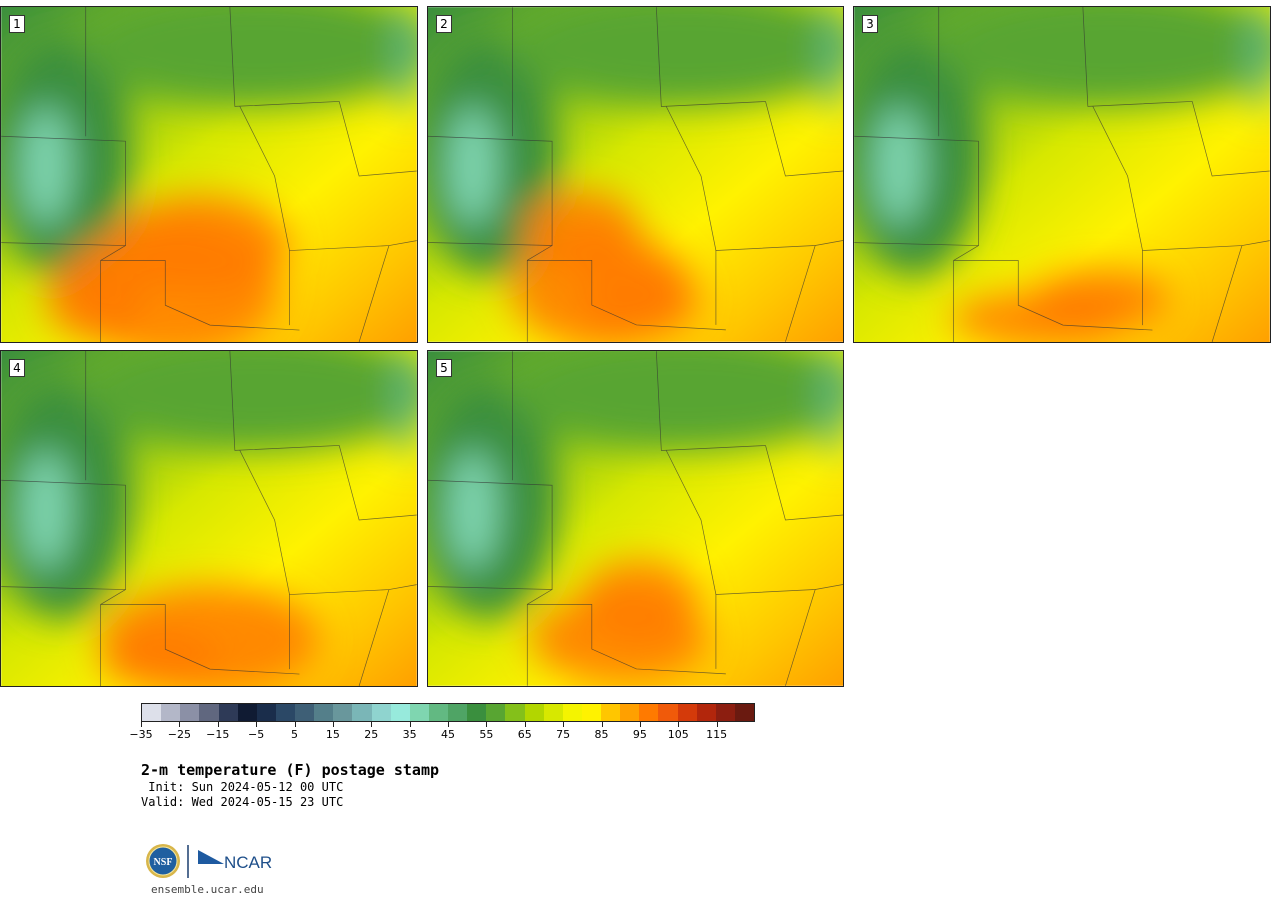  What do you see at coordinates (218, 734) in the screenshot?
I see `colorbar-tick-label: −15` at bounding box center [218, 734].